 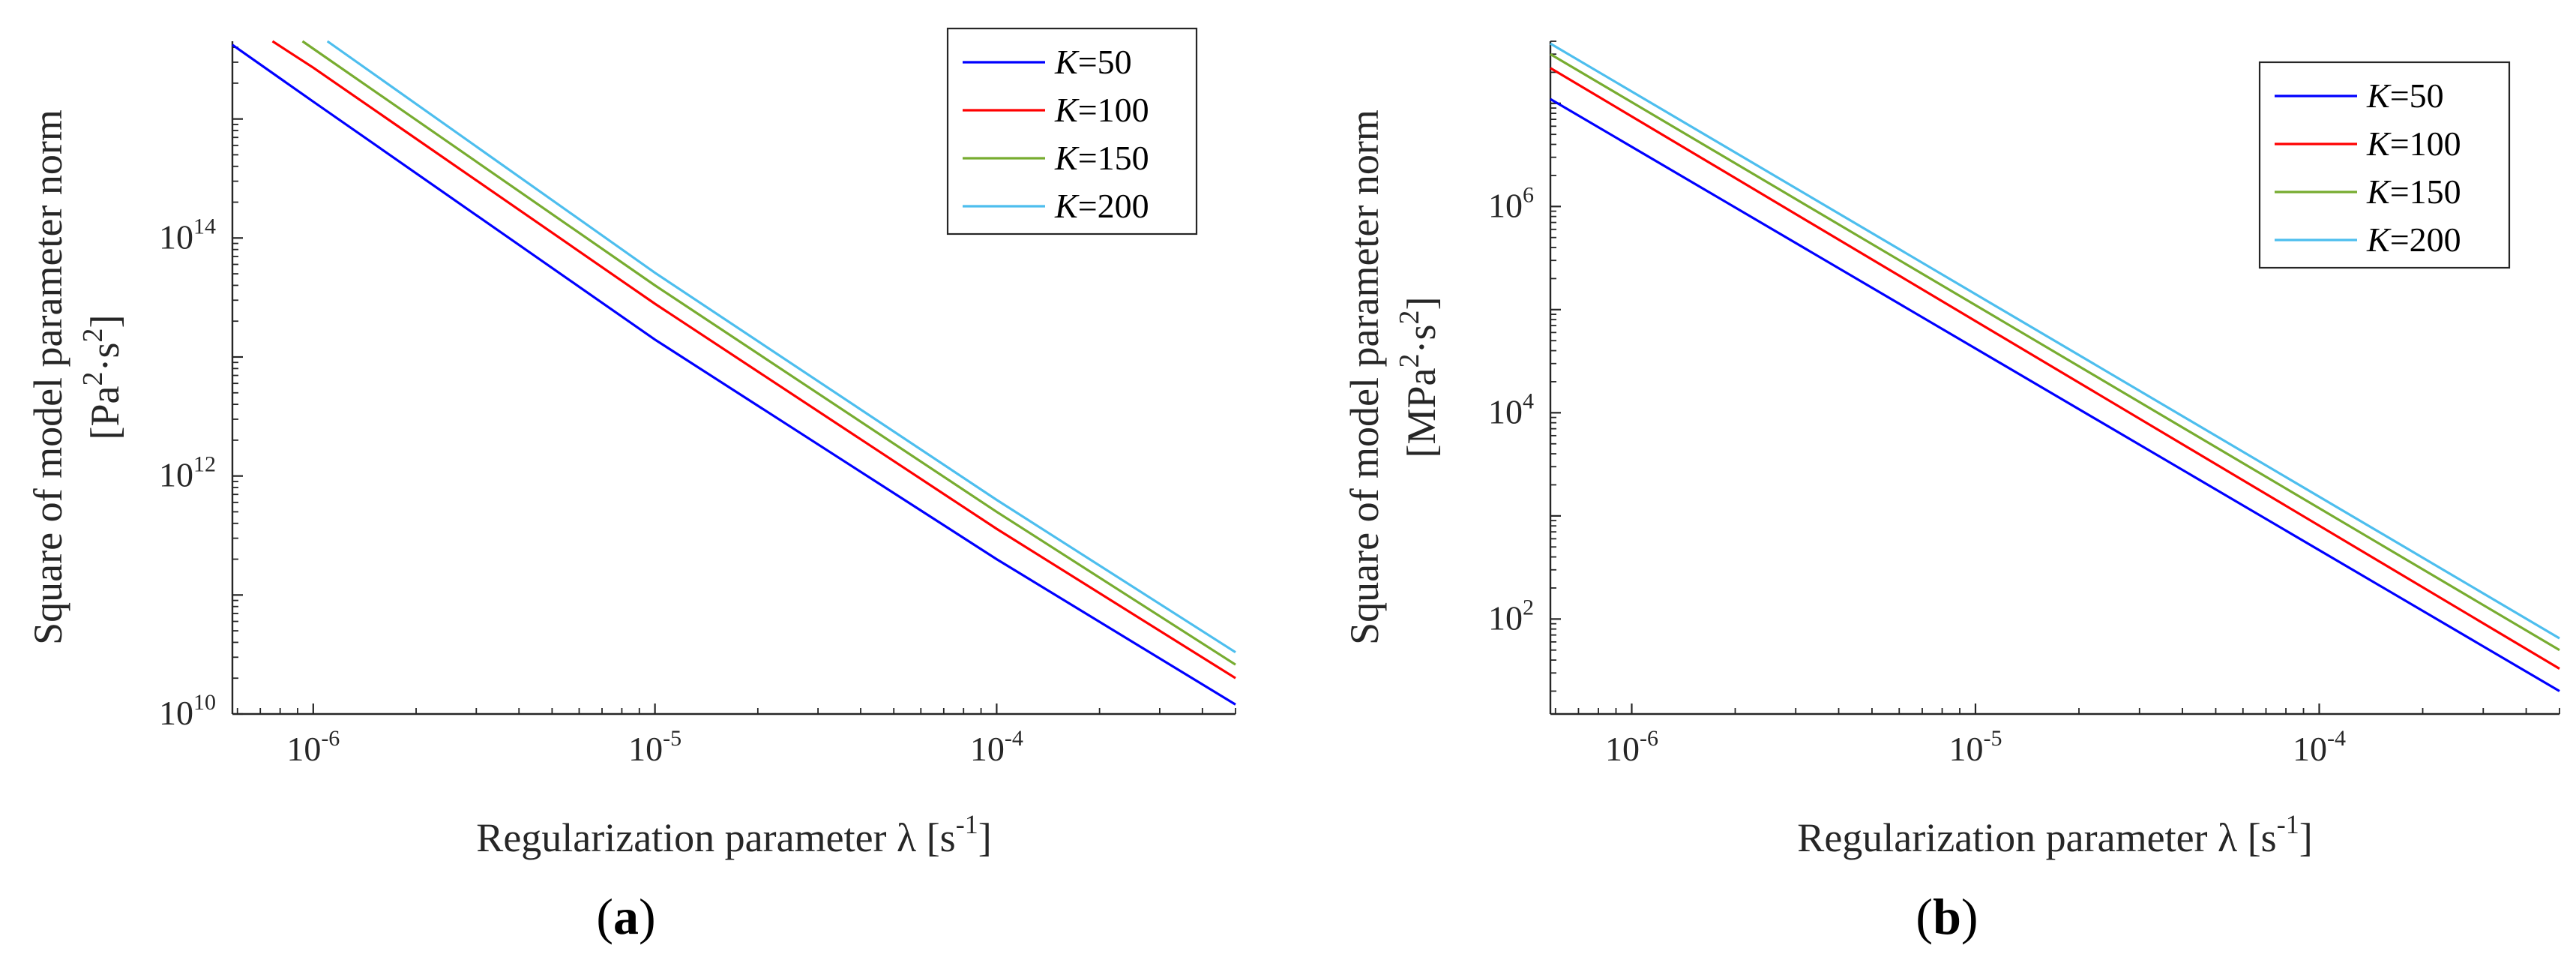 What do you see at coordinates (625, 916) in the screenshot?
I see `panel-label-a: (a)` at bounding box center [625, 916].